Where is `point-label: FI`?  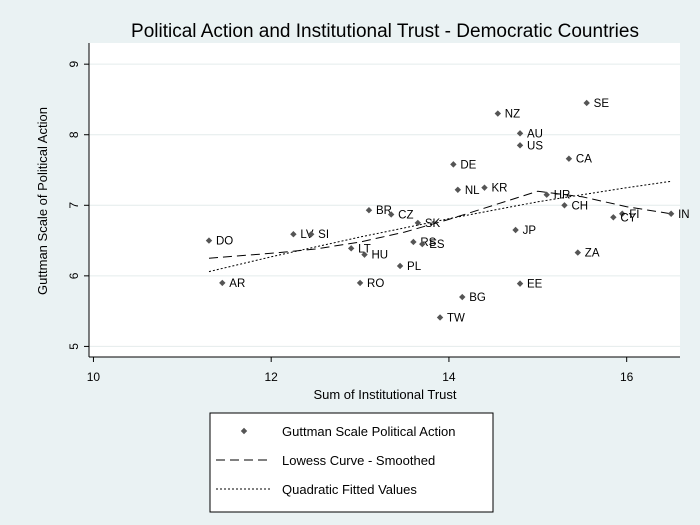 point-label: FI is located at coordinates (634, 215).